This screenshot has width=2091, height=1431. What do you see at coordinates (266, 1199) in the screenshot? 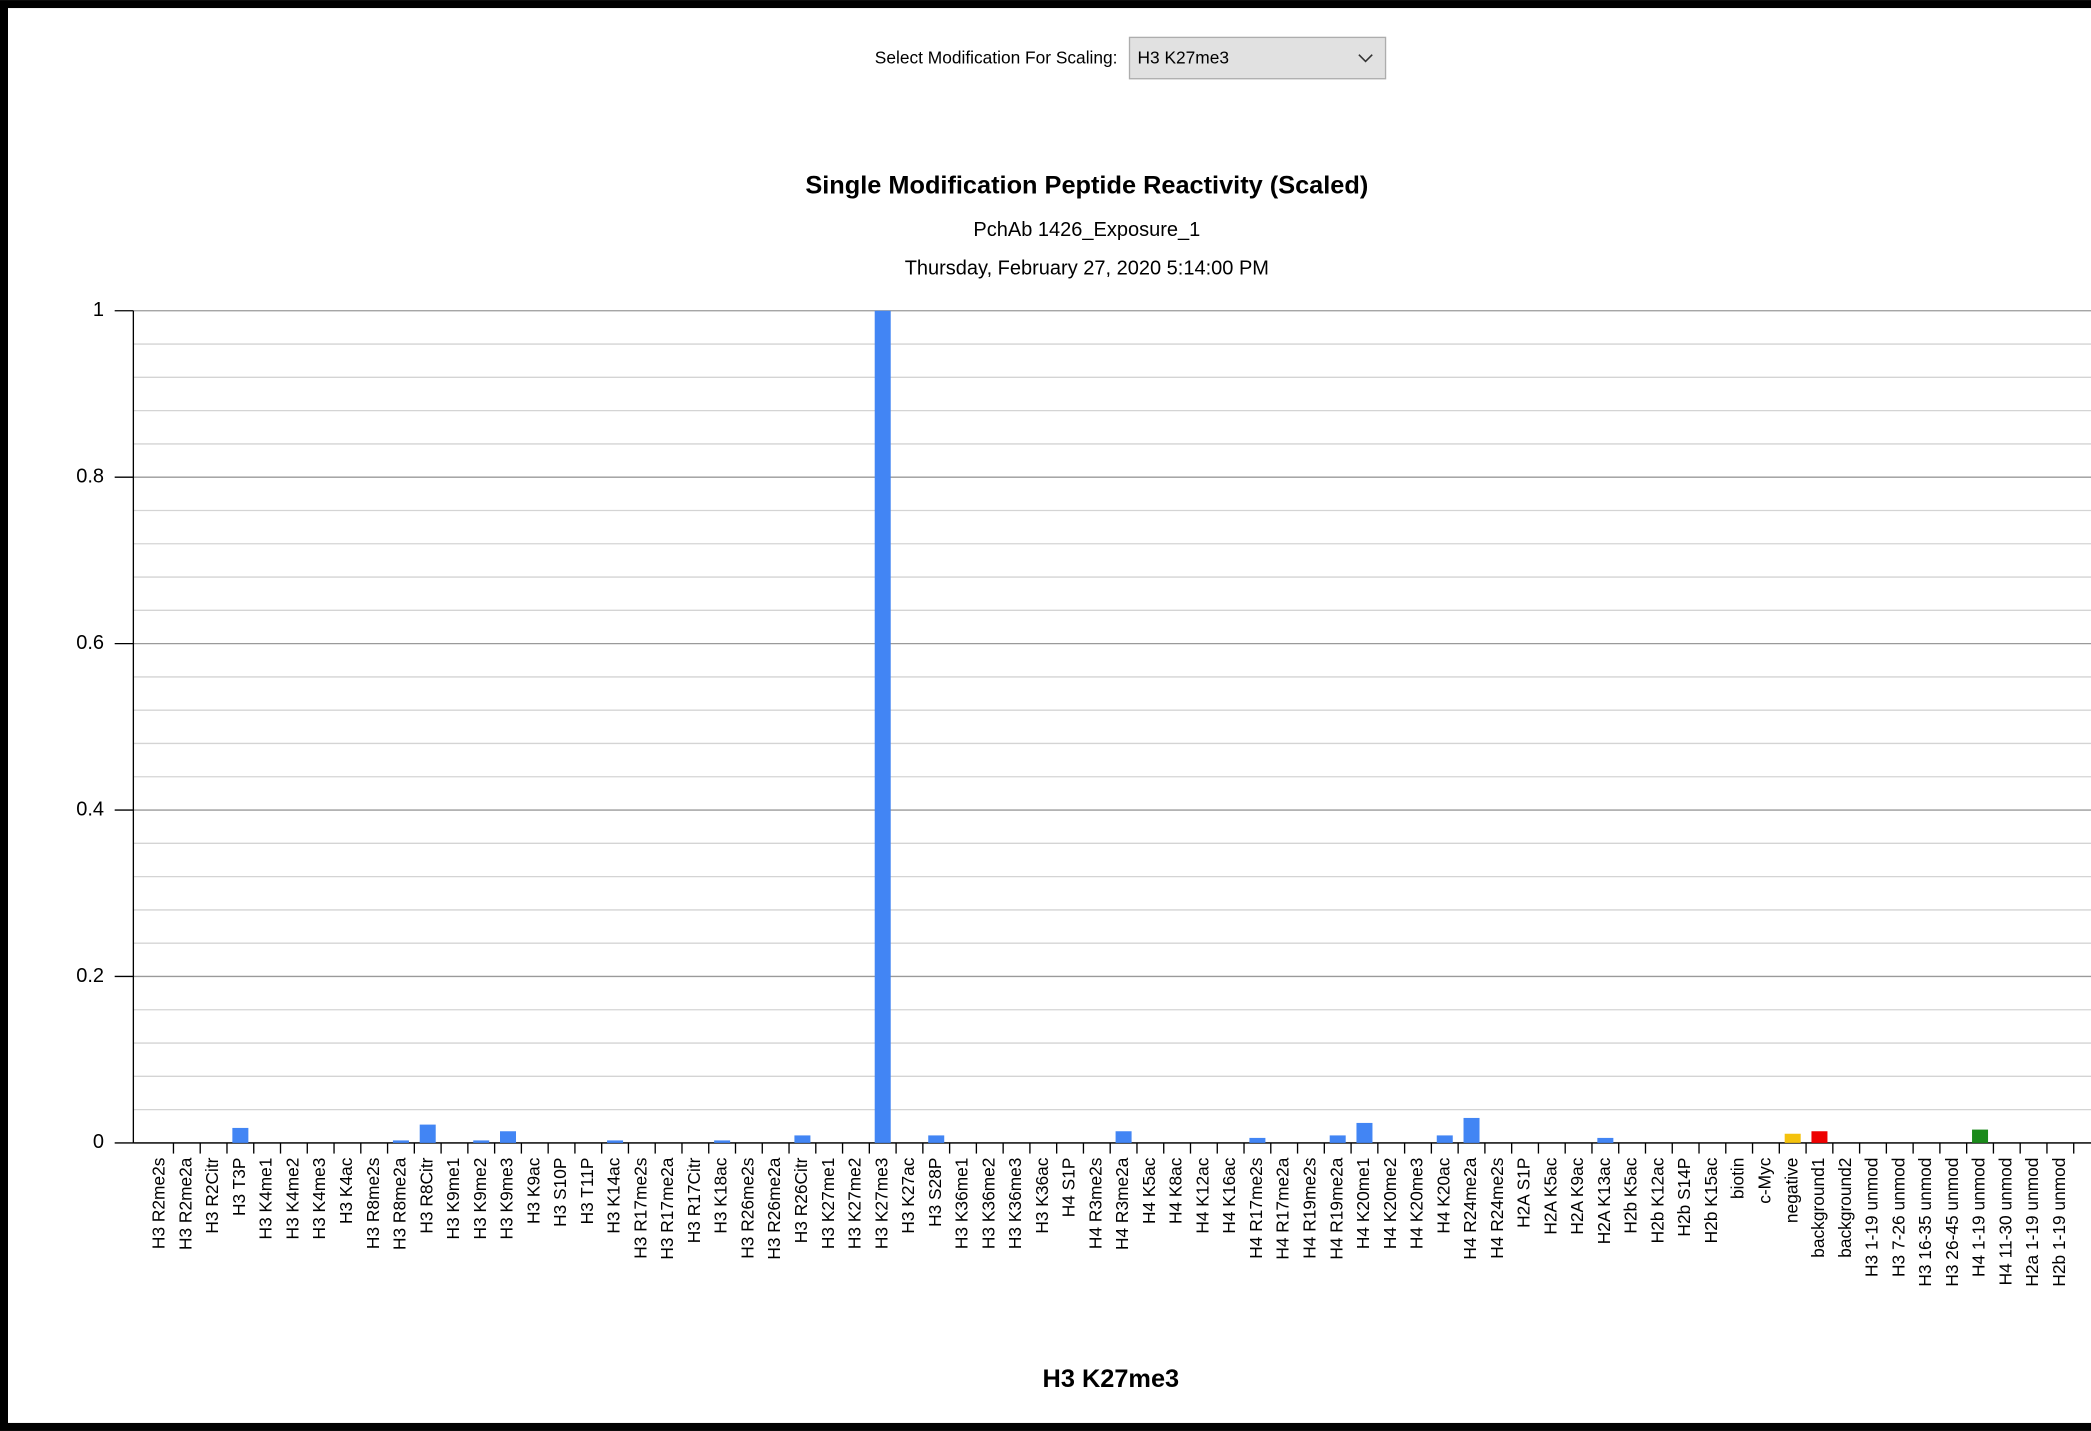
I see `x-tick-label: H3 K4me1` at bounding box center [266, 1199].